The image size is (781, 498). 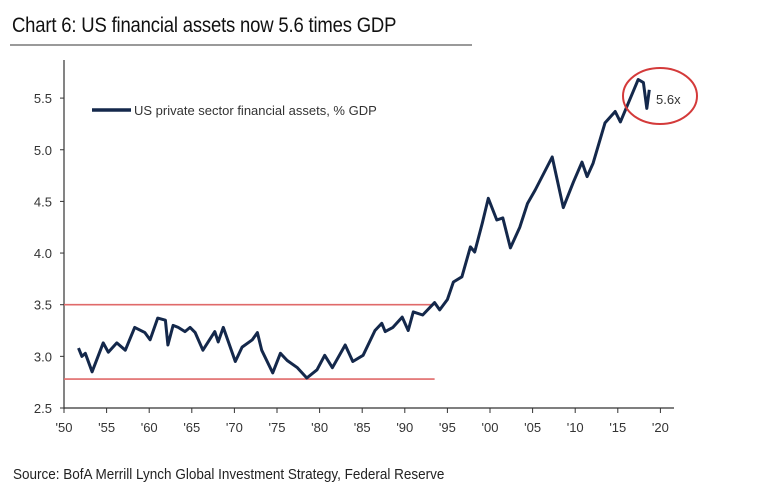 I want to click on y-tick-label: 2.5, so click(x=43, y=408).